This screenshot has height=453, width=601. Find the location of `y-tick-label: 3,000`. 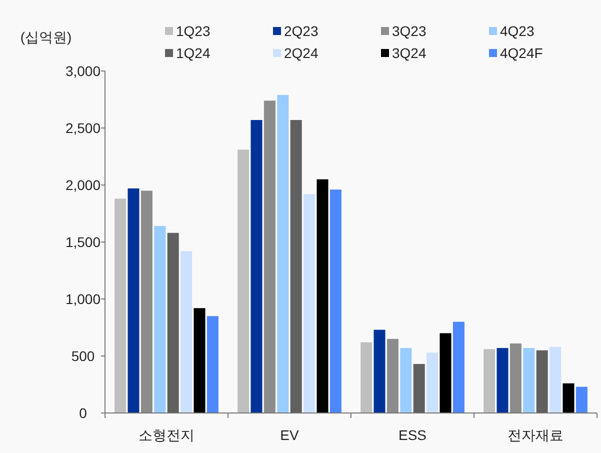

y-tick-label: 3,000 is located at coordinates (83, 71).